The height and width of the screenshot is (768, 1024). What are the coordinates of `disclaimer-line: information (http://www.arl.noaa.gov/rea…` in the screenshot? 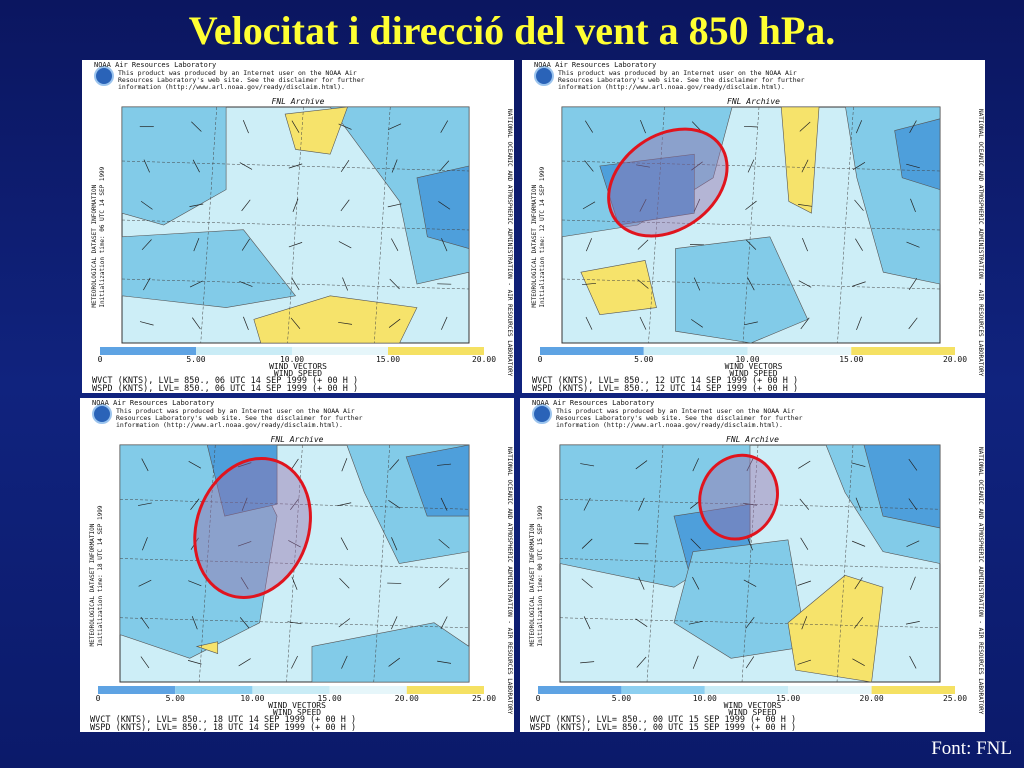 It's located at (671, 87).